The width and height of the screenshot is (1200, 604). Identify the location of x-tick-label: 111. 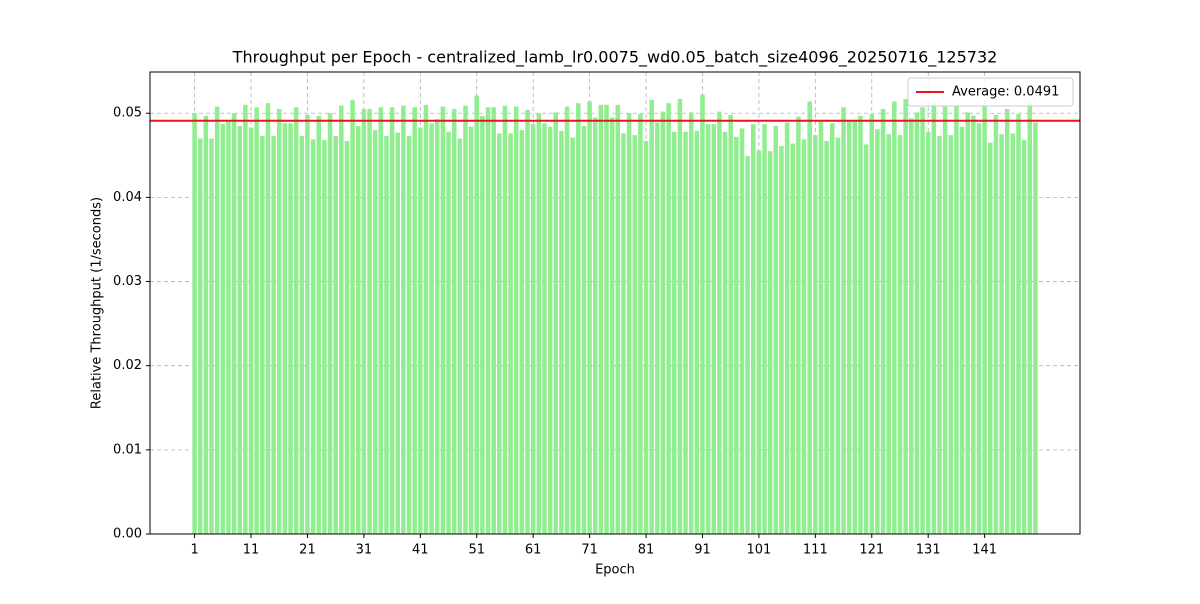
(815, 550).